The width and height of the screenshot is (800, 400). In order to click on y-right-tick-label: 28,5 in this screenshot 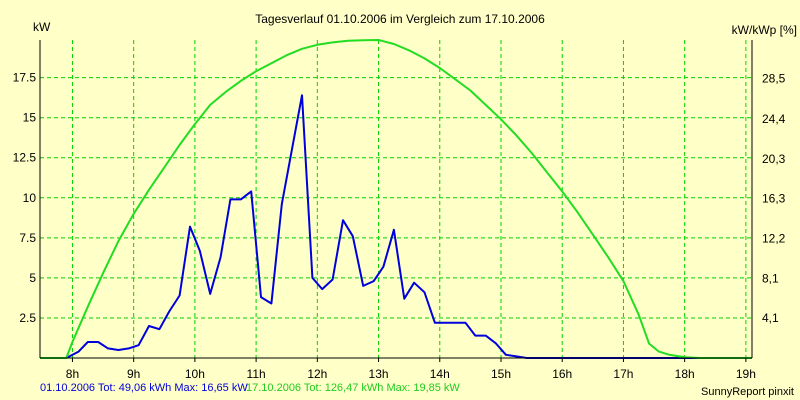, I will do `click(774, 79)`.